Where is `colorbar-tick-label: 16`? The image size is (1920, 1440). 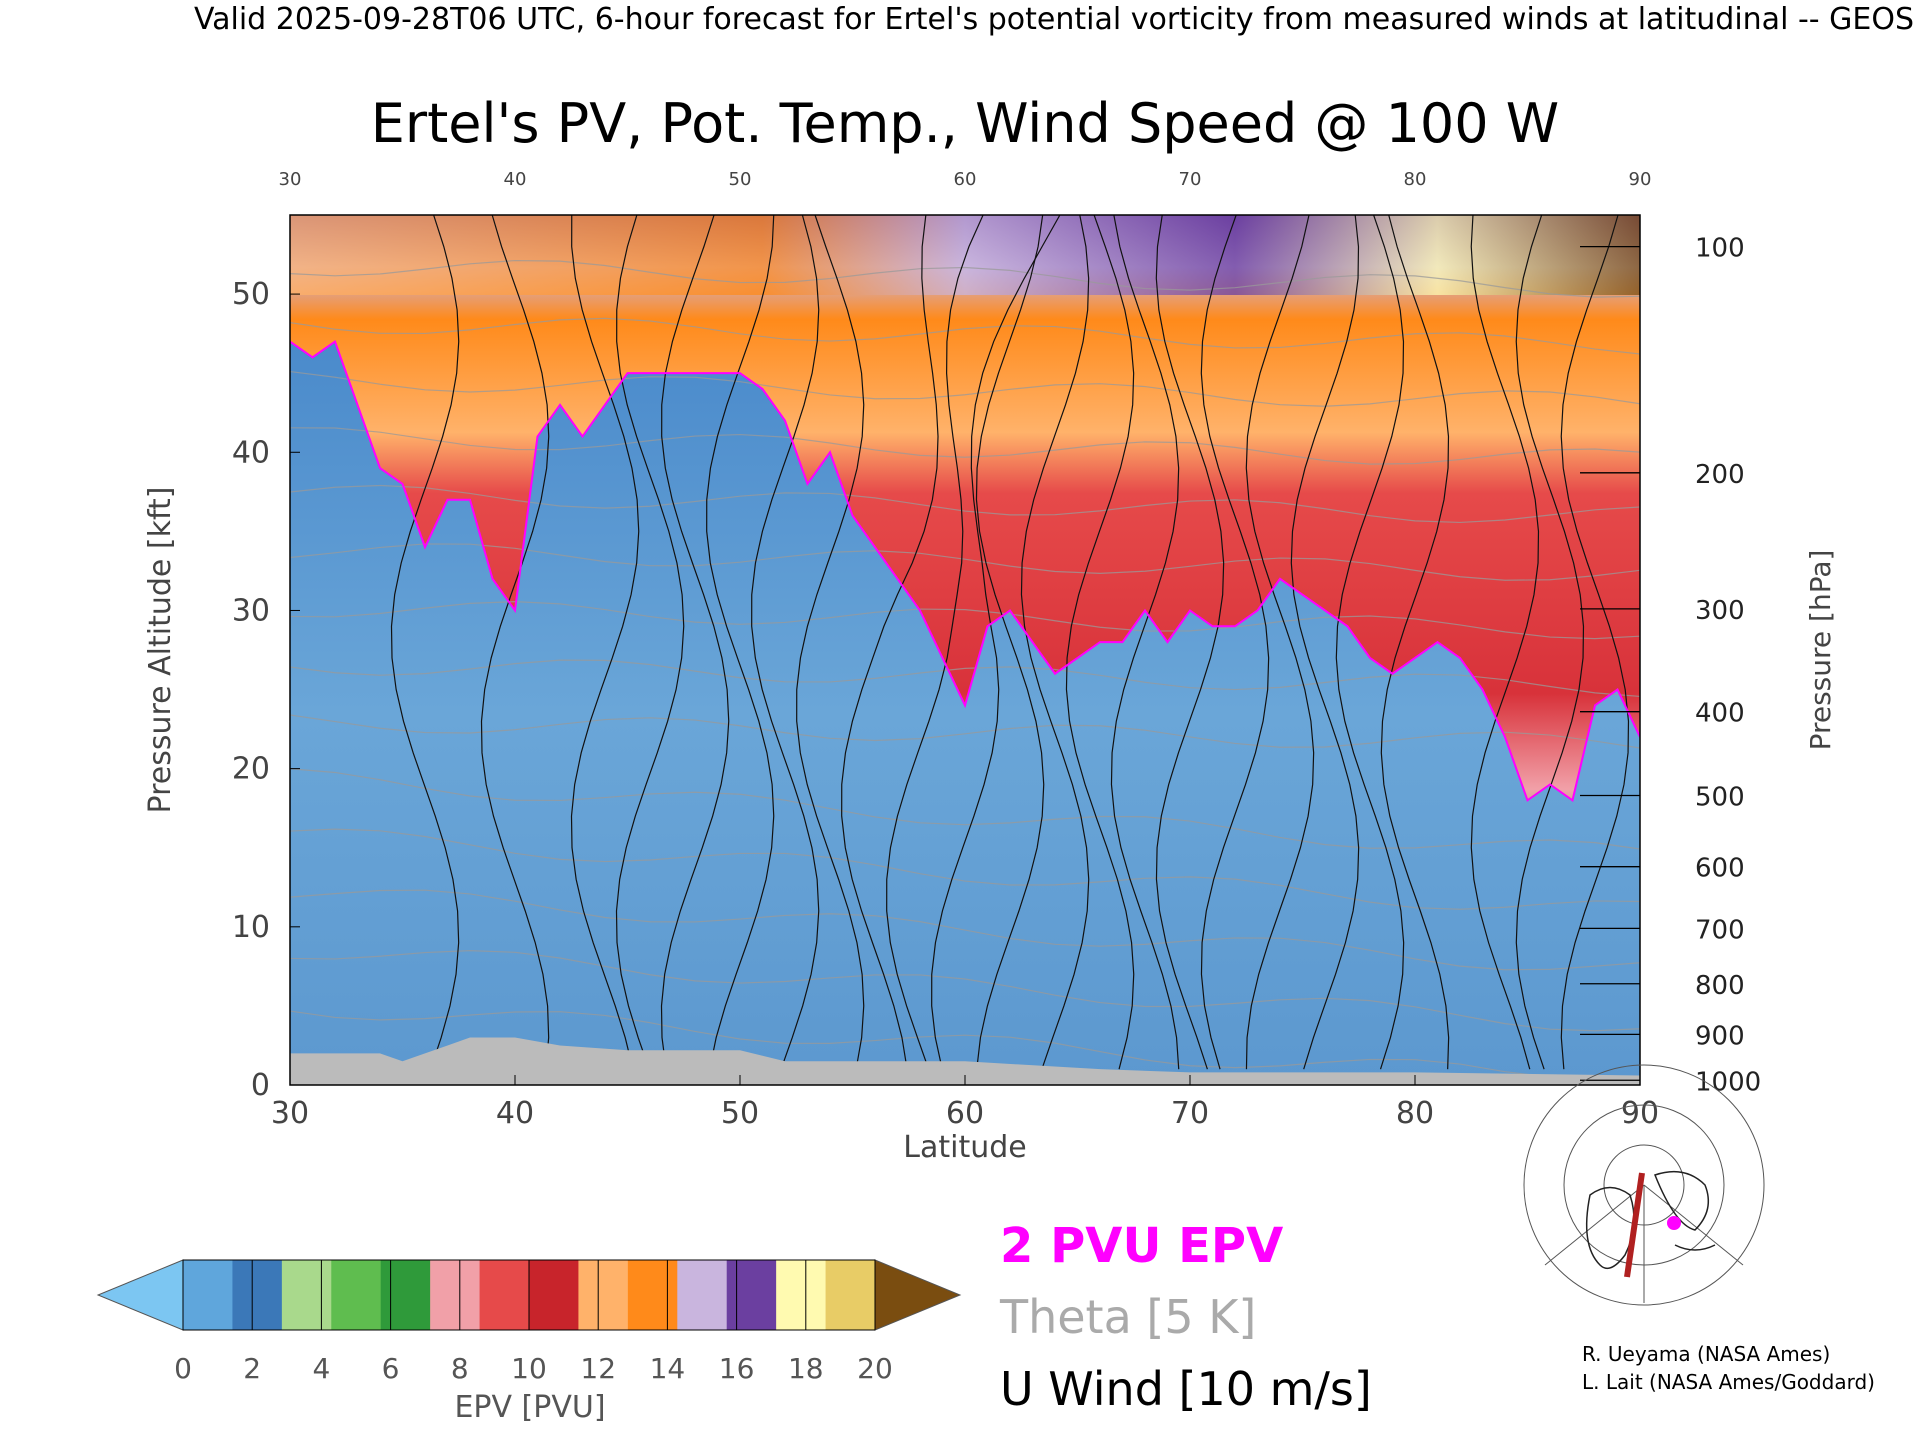
colorbar-tick-label: 16 is located at coordinates (737, 1368).